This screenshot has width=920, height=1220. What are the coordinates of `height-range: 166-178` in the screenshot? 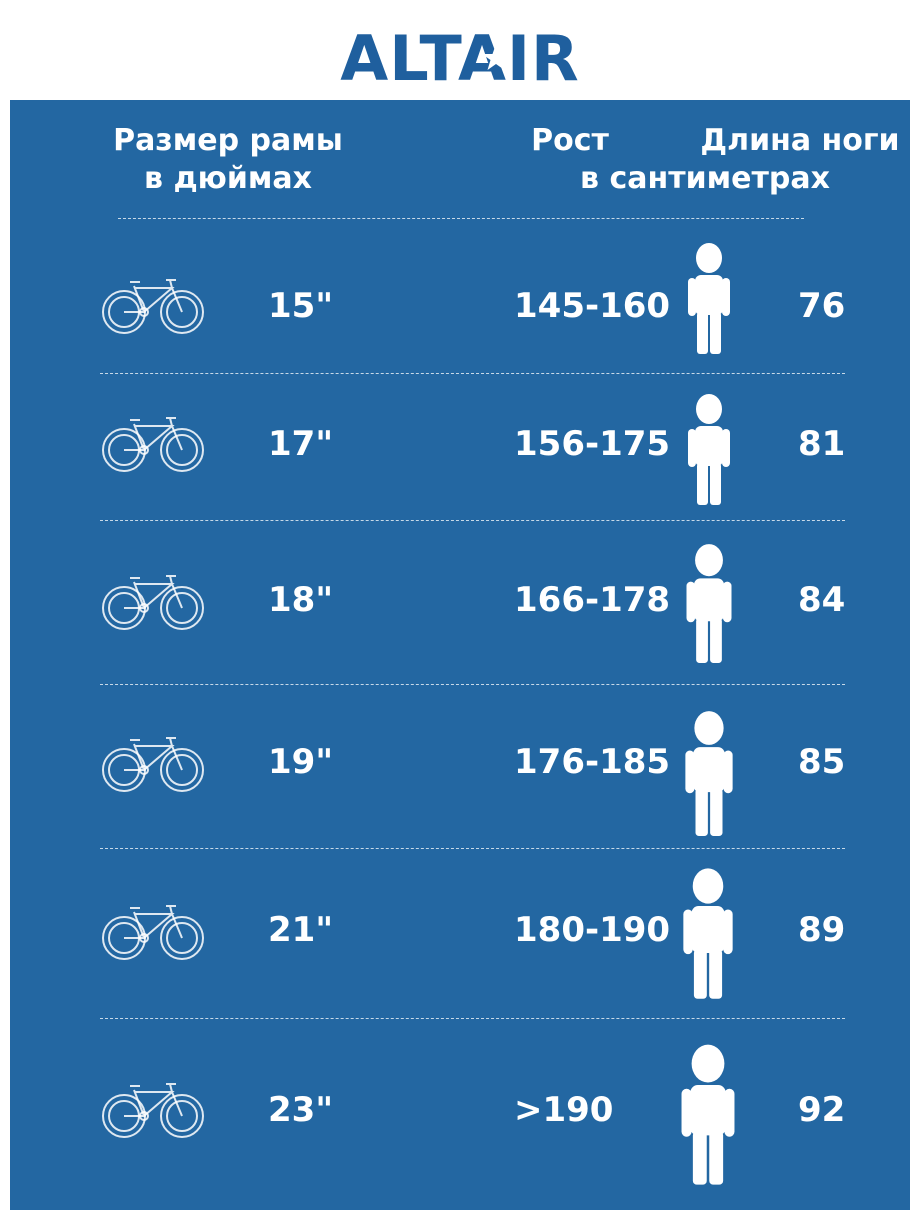 It's located at (592, 600).